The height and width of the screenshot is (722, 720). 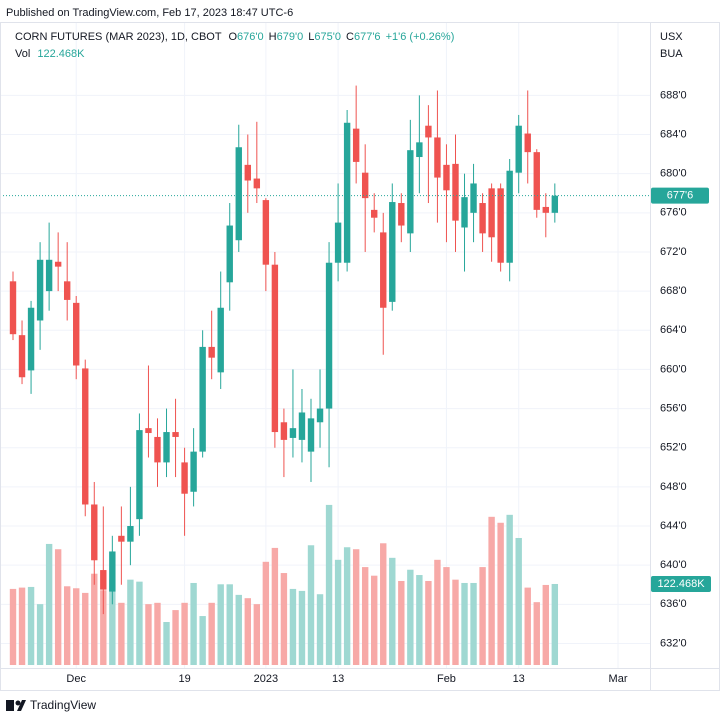 I want to click on y-tick-label: 632'0, so click(x=673, y=643).